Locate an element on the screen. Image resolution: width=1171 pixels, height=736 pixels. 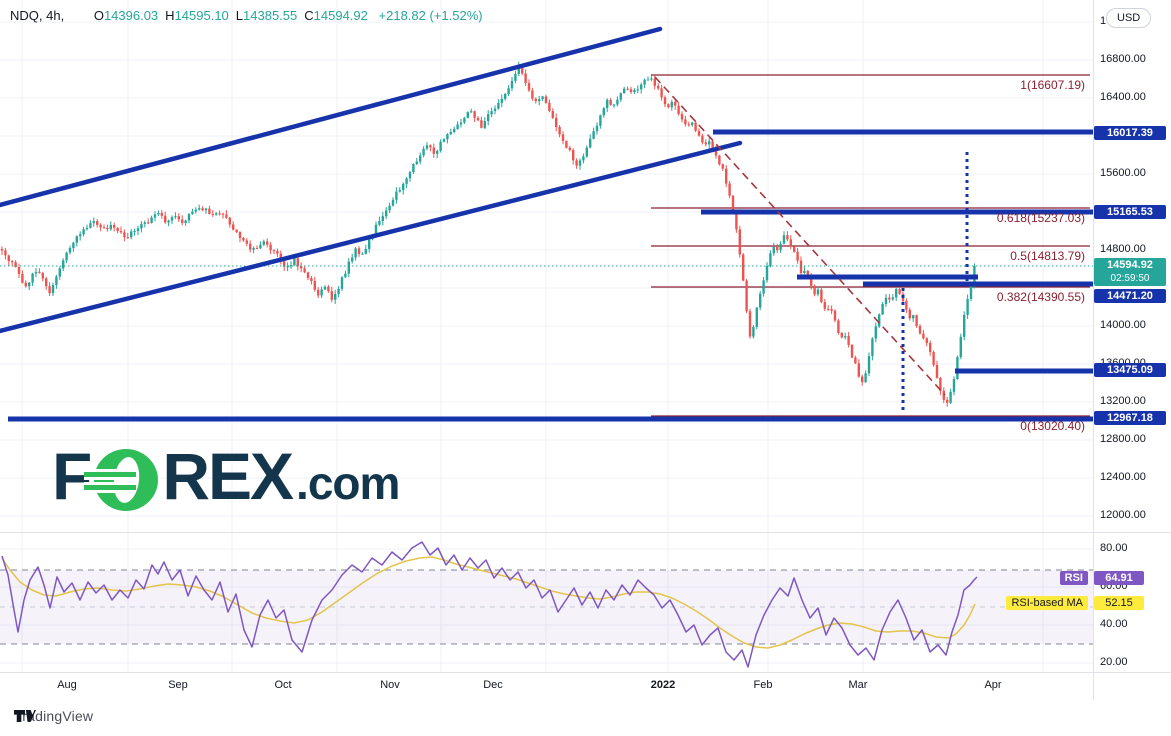
price-tick: 16400.00 is located at coordinates (1123, 97).